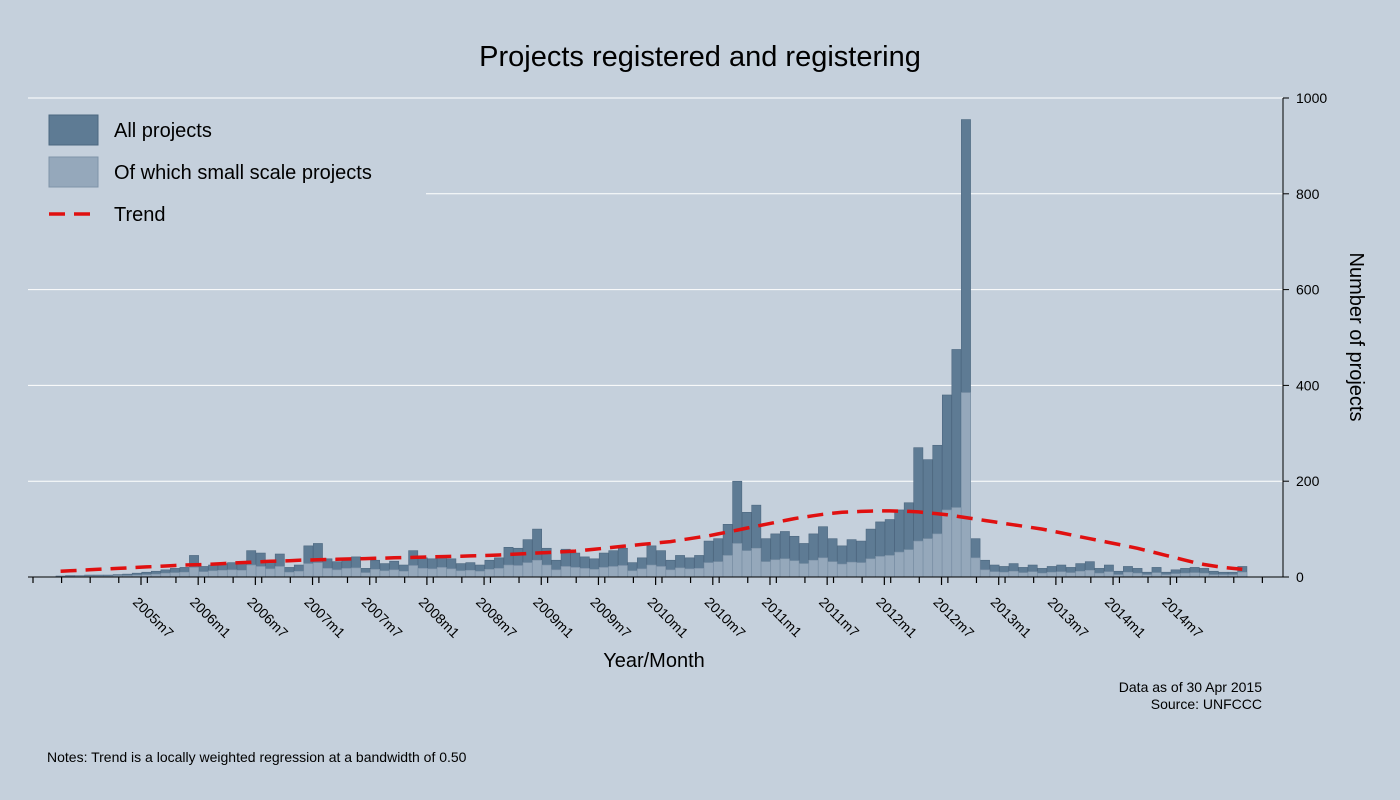 The image size is (1400, 800). Describe the element at coordinates (1356, 337) in the screenshot. I see `y-axis-label: Number of projects` at that location.